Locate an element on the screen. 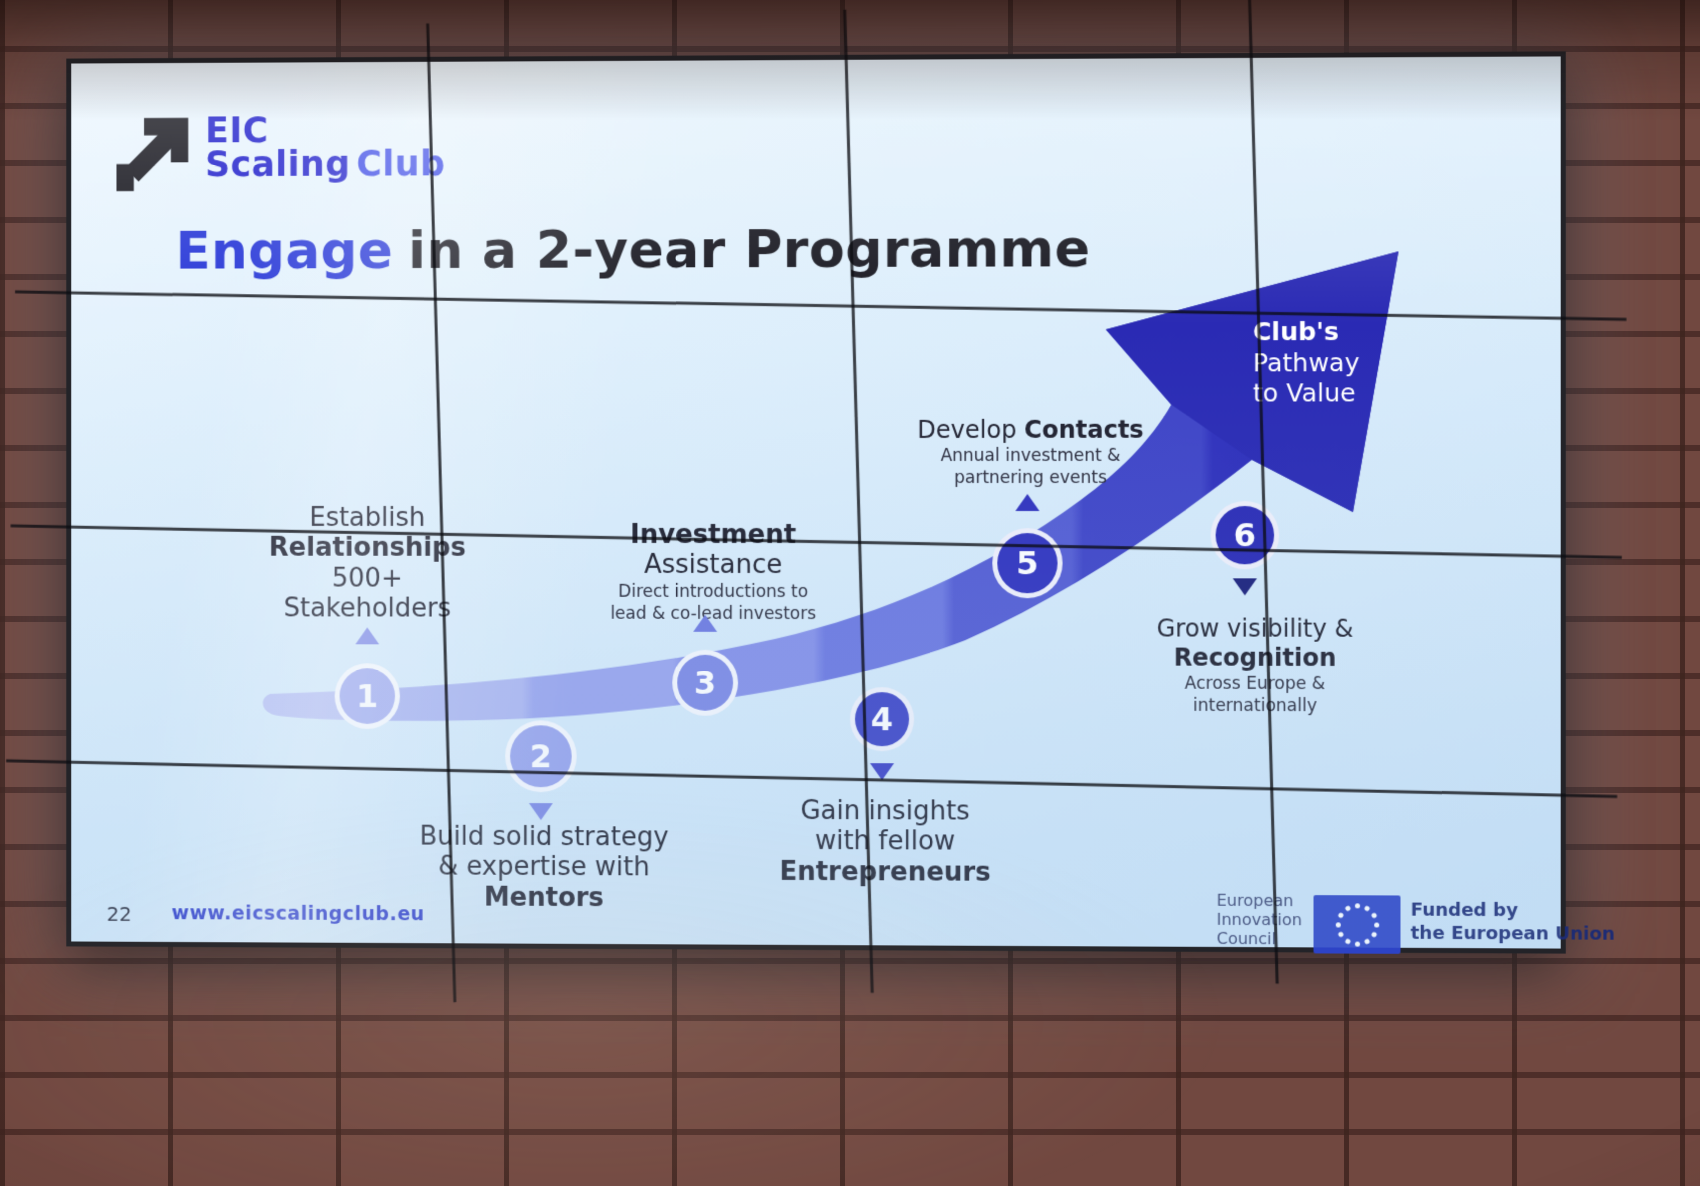  milestone-circle-1: 1 is located at coordinates (367, 696).